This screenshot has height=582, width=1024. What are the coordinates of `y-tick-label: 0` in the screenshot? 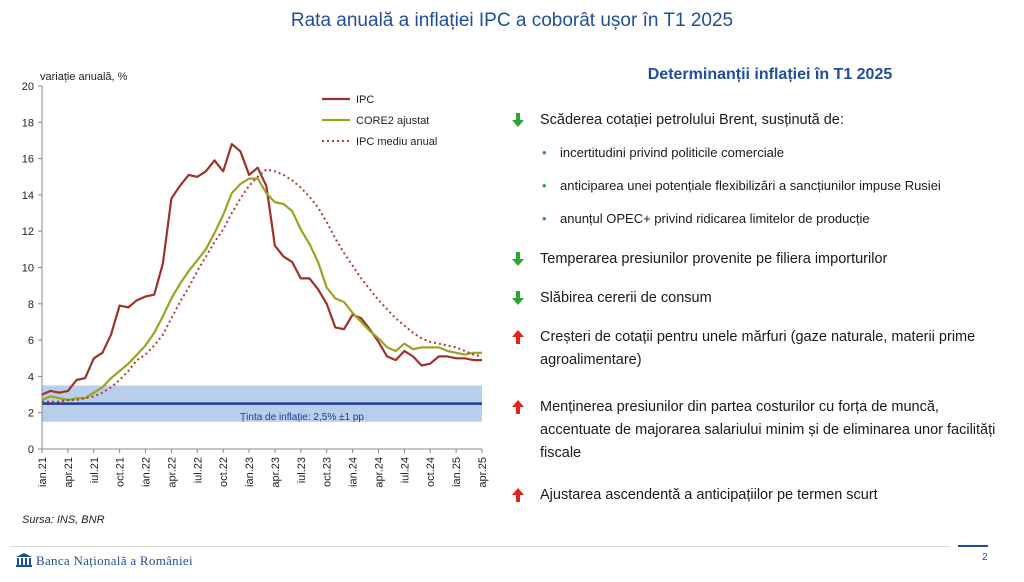 It's located at (31, 450).